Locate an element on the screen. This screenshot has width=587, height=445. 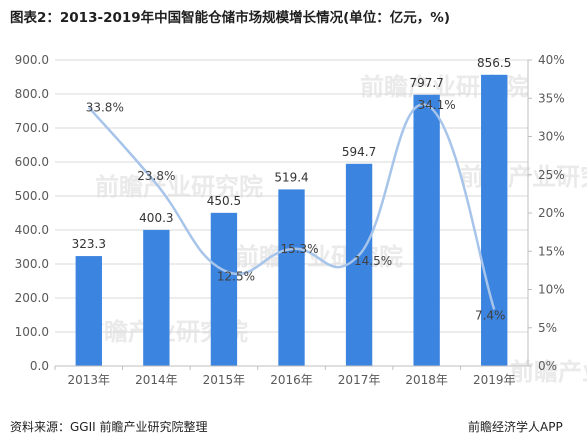
brand-label: 前瞻经济学人APP is located at coordinates (515, 427).